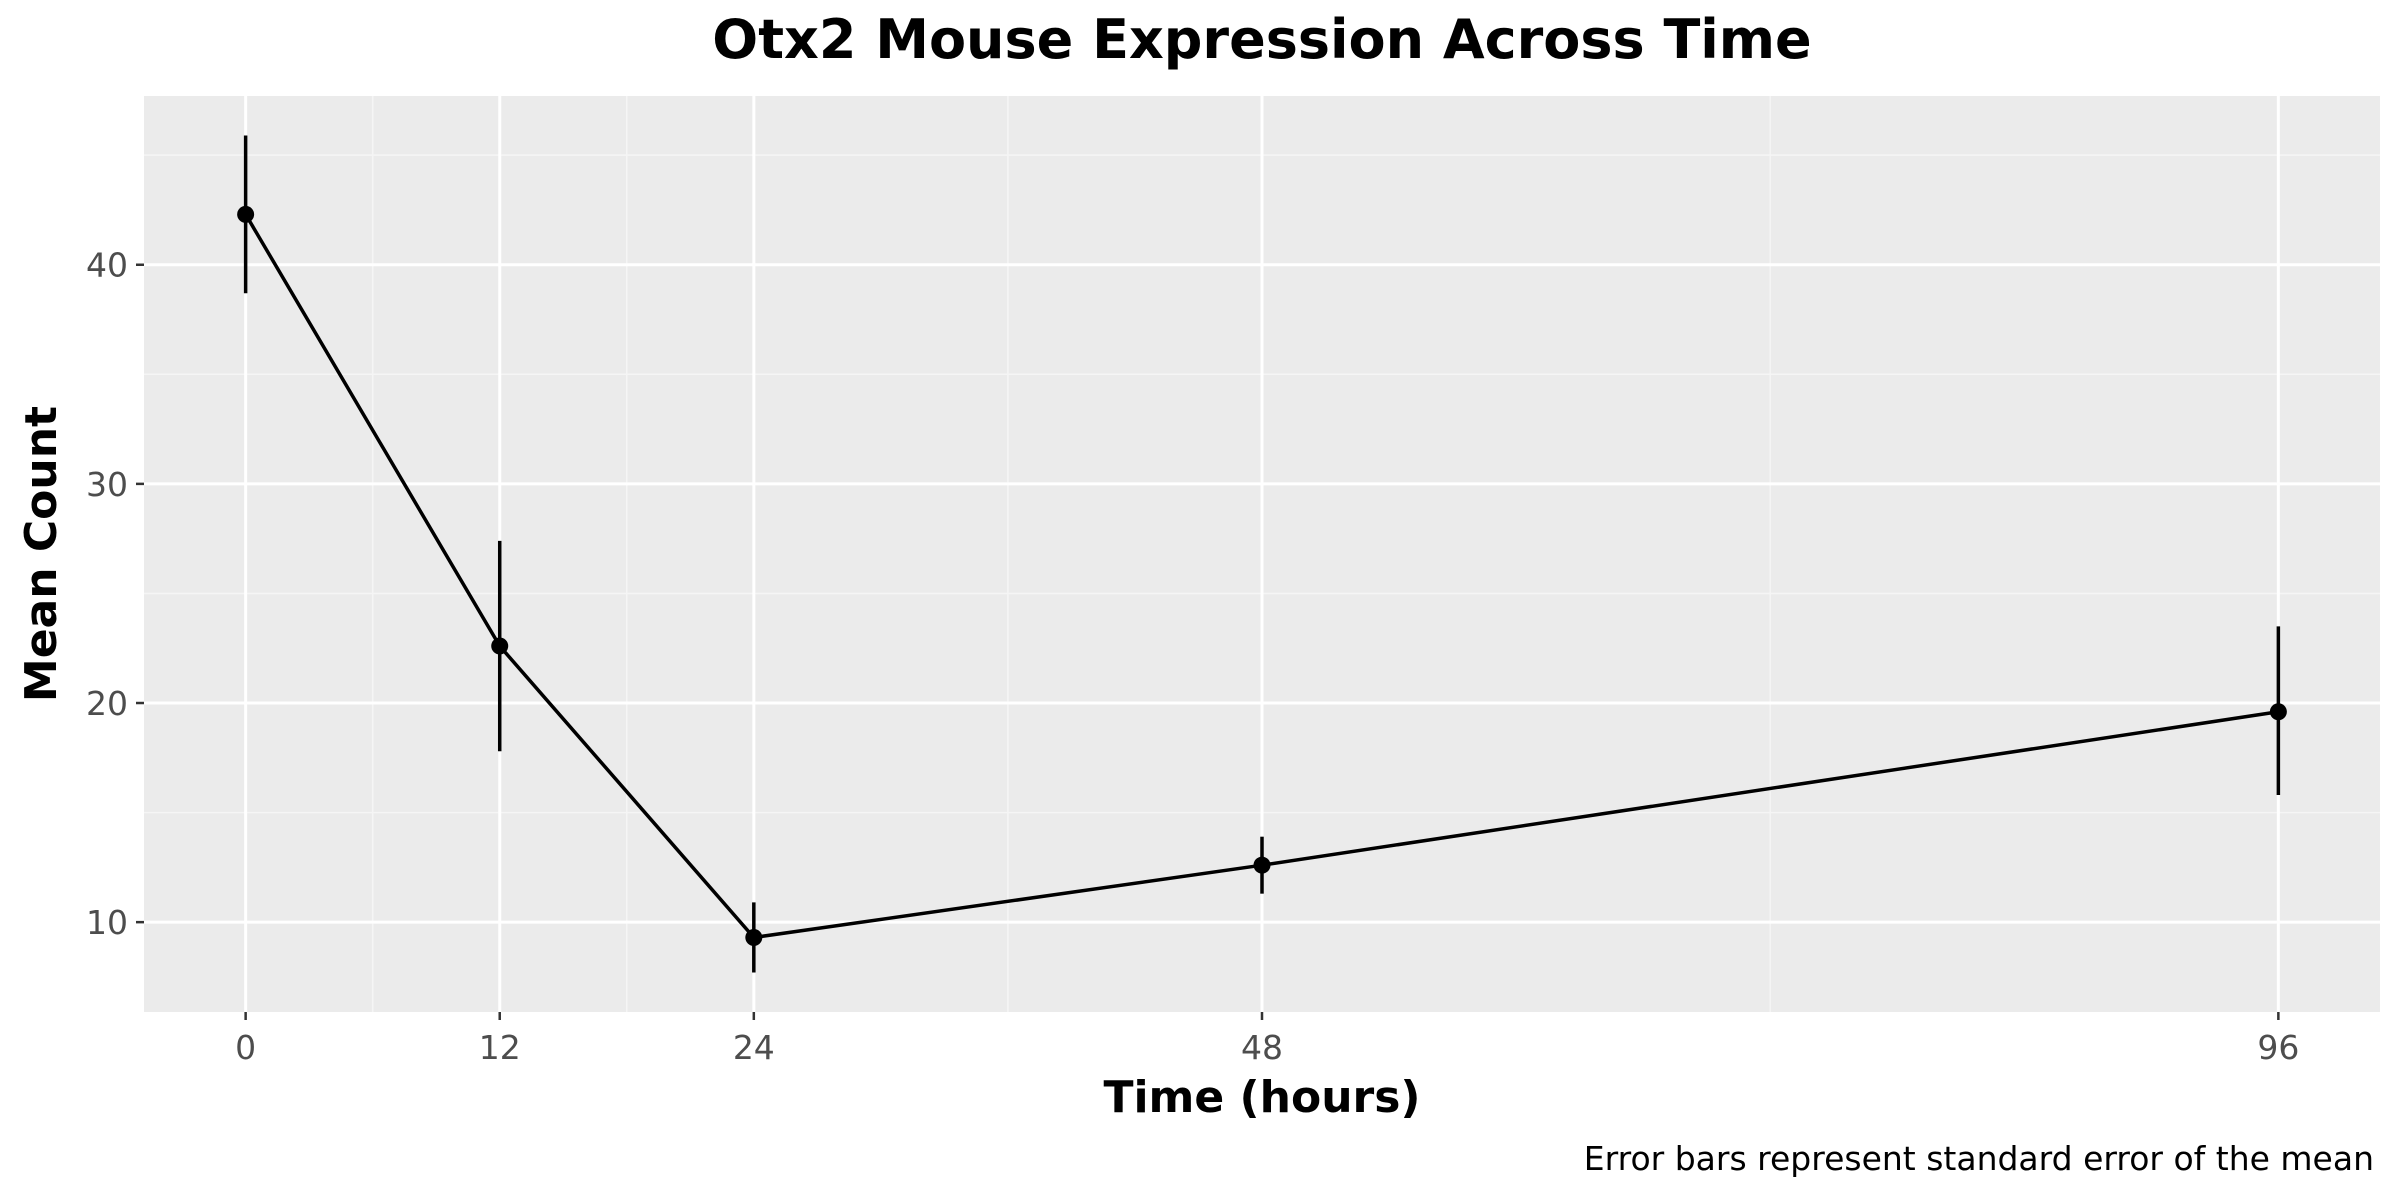 Image resolution: width=2400 pixels, height=1200 pixels. Describe the element at coordinates (1262, 1047) in the screenshot. I see `x-tick-label: 48` at that location.